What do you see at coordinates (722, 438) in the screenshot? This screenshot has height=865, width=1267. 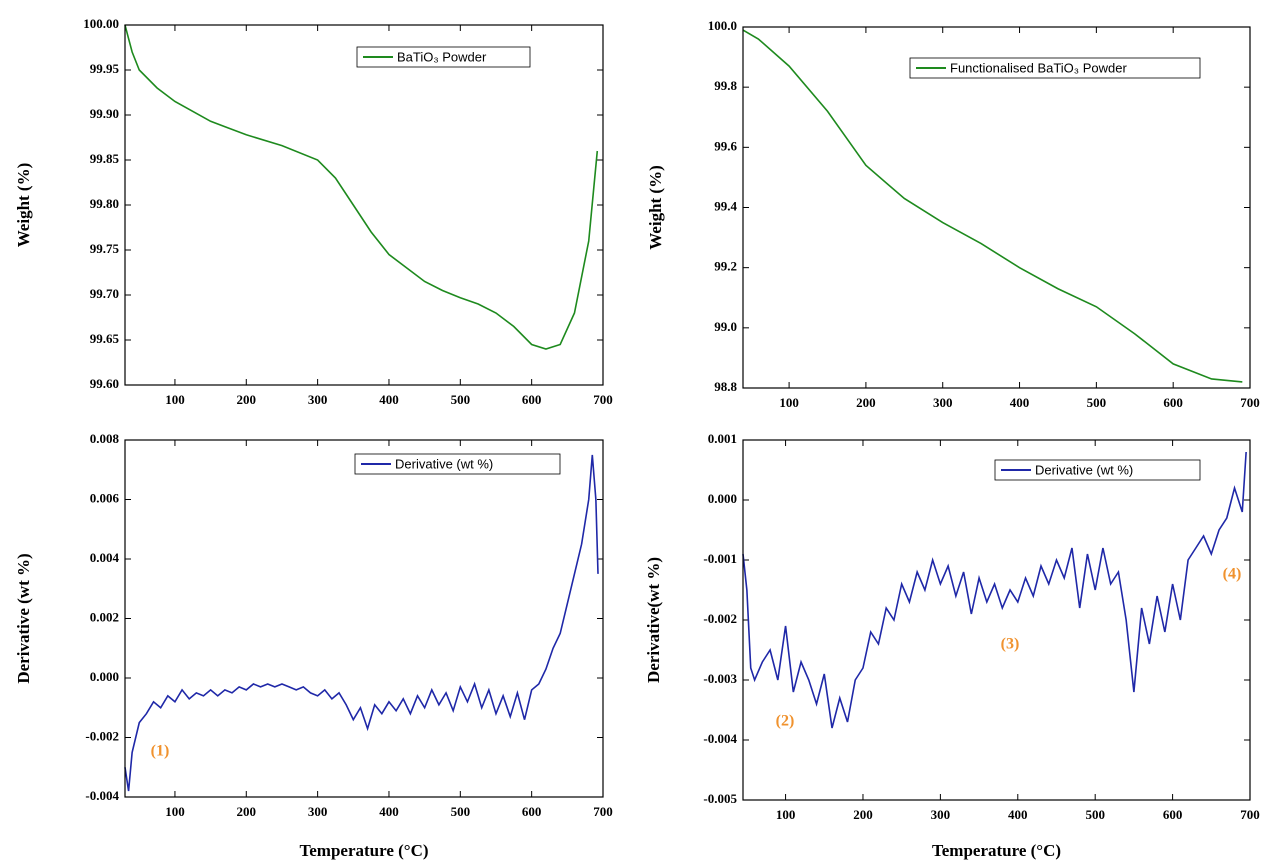 I see `y-tick-label: 0.001` at bounding box center [722, 438].